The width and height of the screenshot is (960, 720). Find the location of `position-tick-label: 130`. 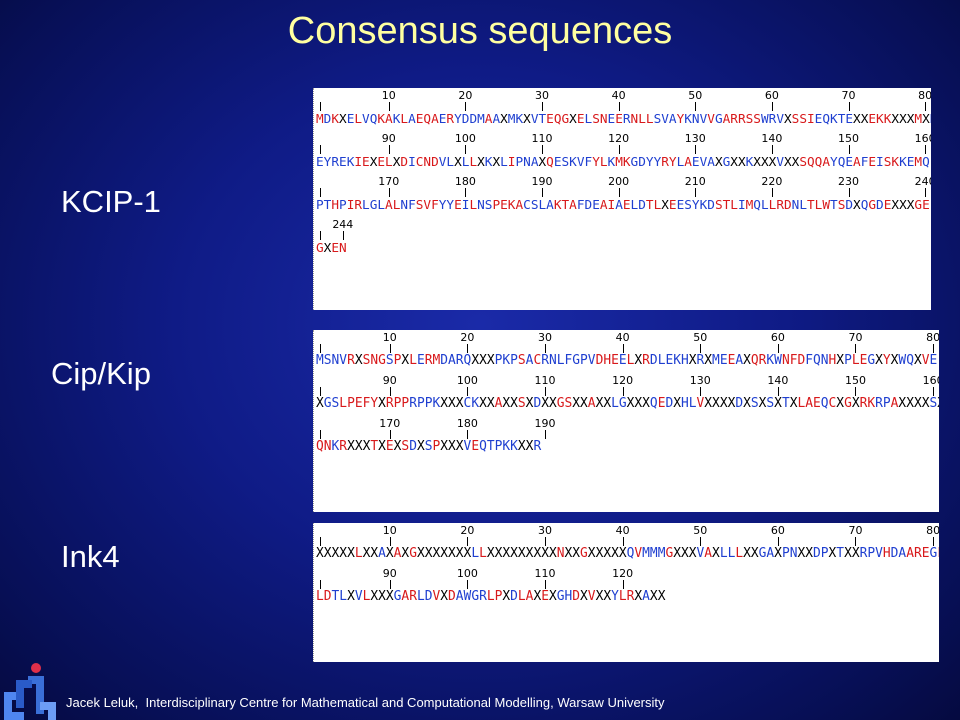

position-tick-label: 130 is located at coordinates (700, 380).